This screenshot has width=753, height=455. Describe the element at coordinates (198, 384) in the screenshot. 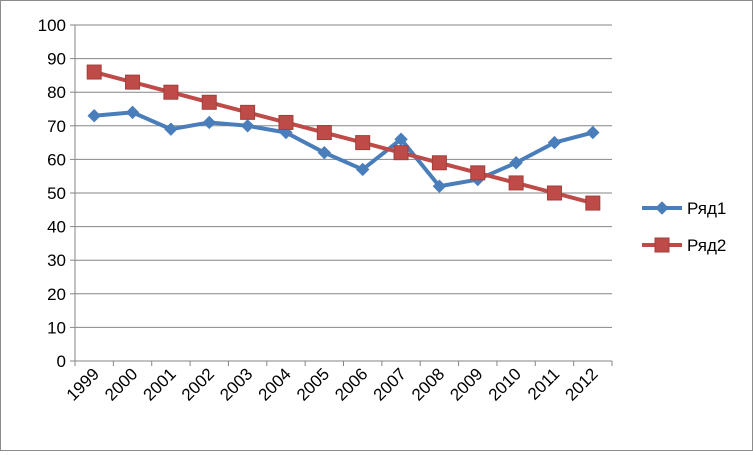

I see `x-tick-label: 2002` at that location.